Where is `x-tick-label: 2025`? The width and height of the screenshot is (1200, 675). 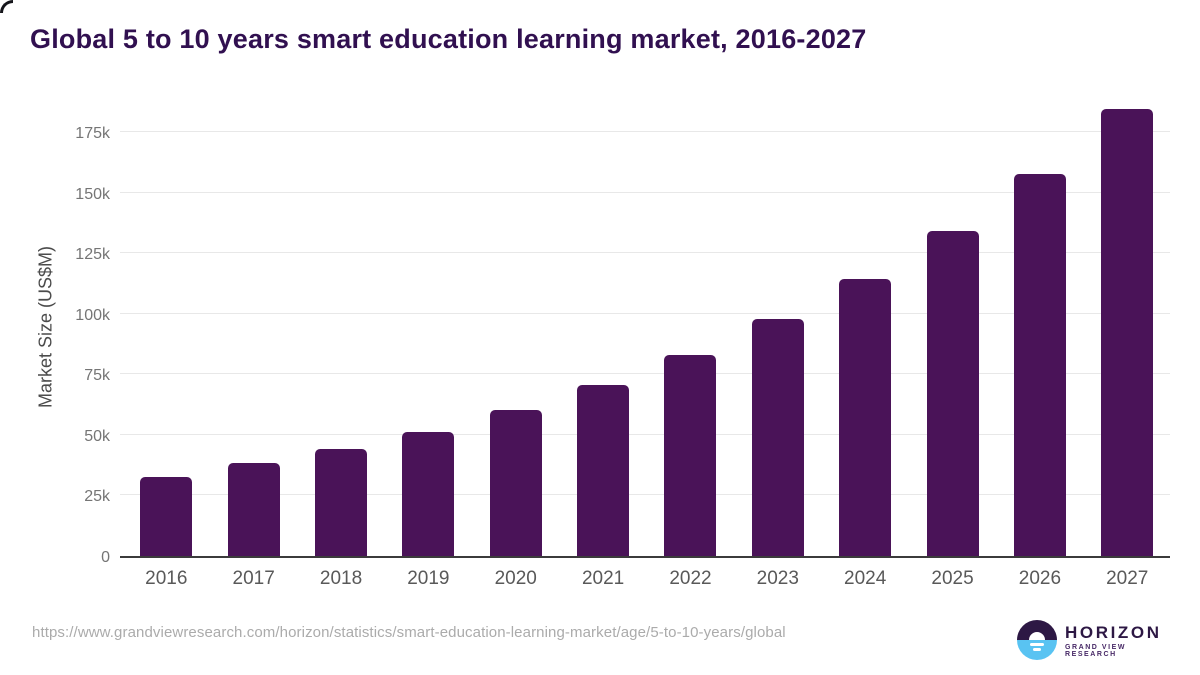
x-tick-label: 2025 is located at coordinates (952, 578).